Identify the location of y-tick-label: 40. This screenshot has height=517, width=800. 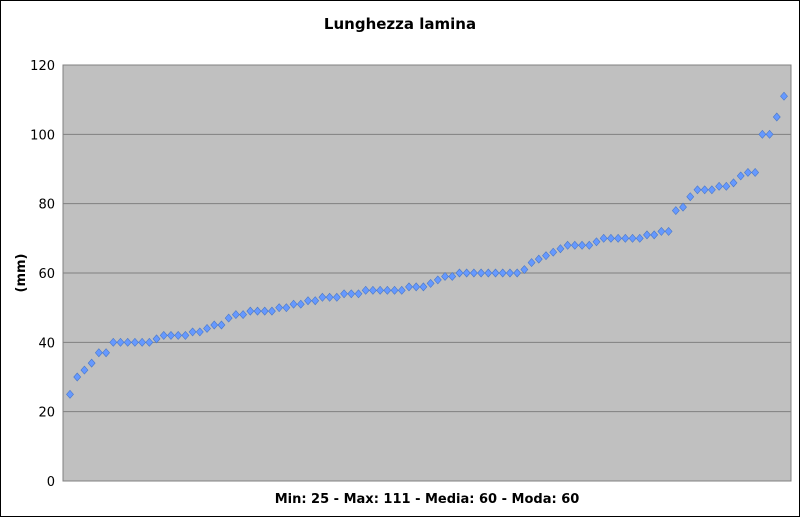
(46, 343).